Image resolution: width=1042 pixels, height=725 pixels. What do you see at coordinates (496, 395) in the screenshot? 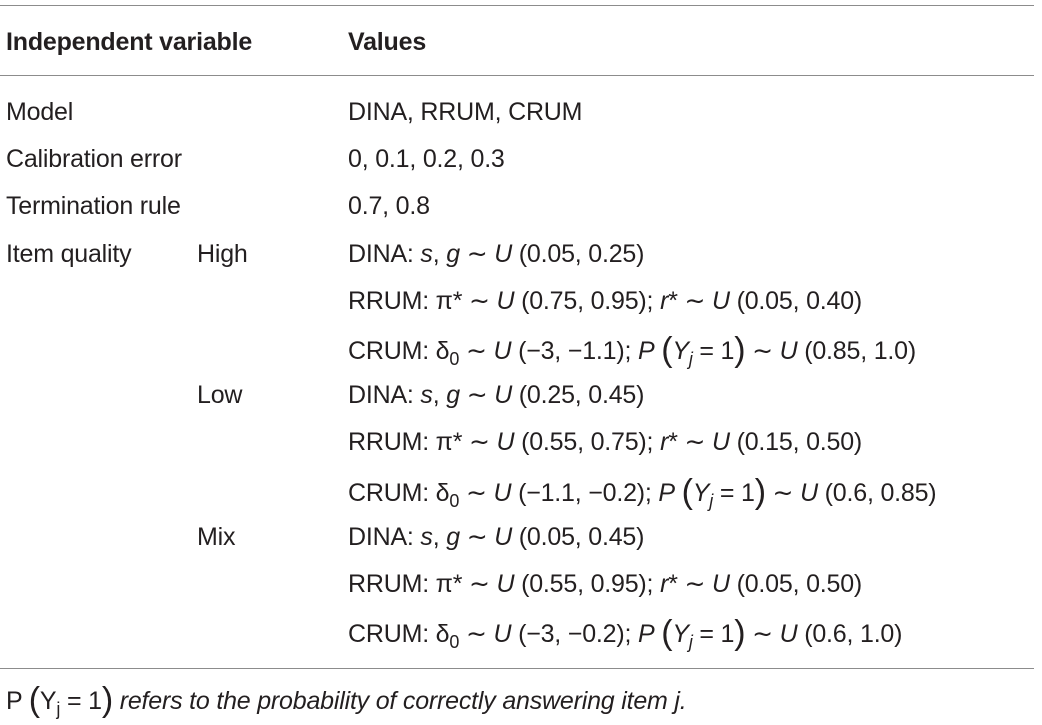
I see `cell-value-row-7: DINA: s, g ∼ U (0.25, 0.45)` at bounding box center [496, 395].